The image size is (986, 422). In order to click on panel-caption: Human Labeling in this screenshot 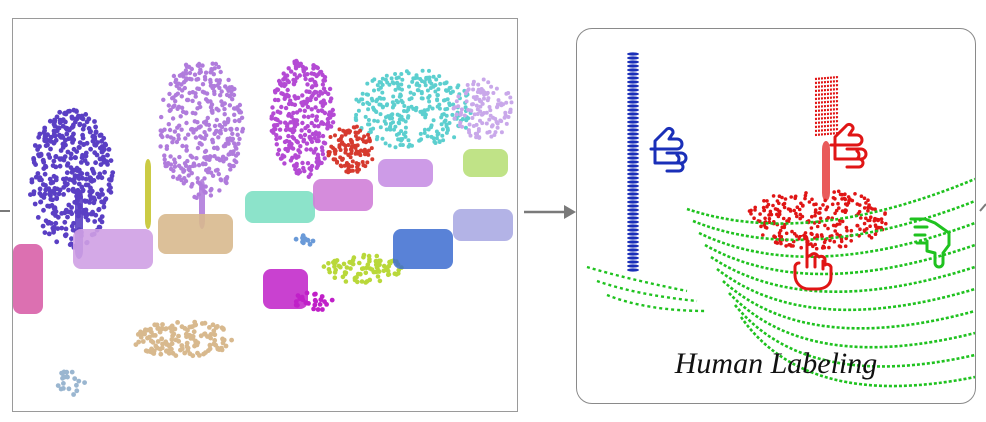, I will do `click(776, 363)`.